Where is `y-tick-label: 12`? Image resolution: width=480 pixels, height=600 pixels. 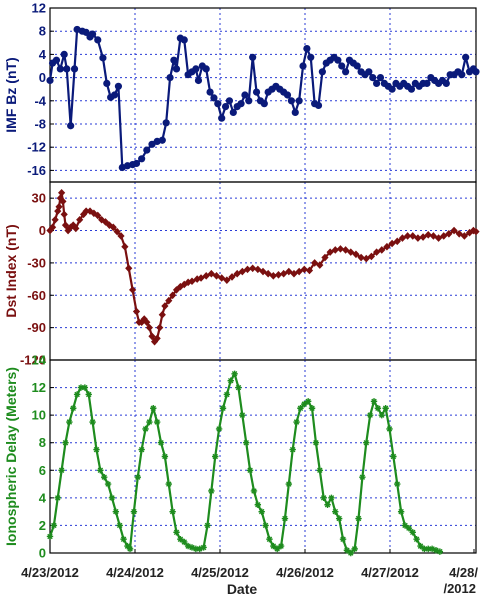 y-tick-label: 12 is located at coordinates (39, 387).